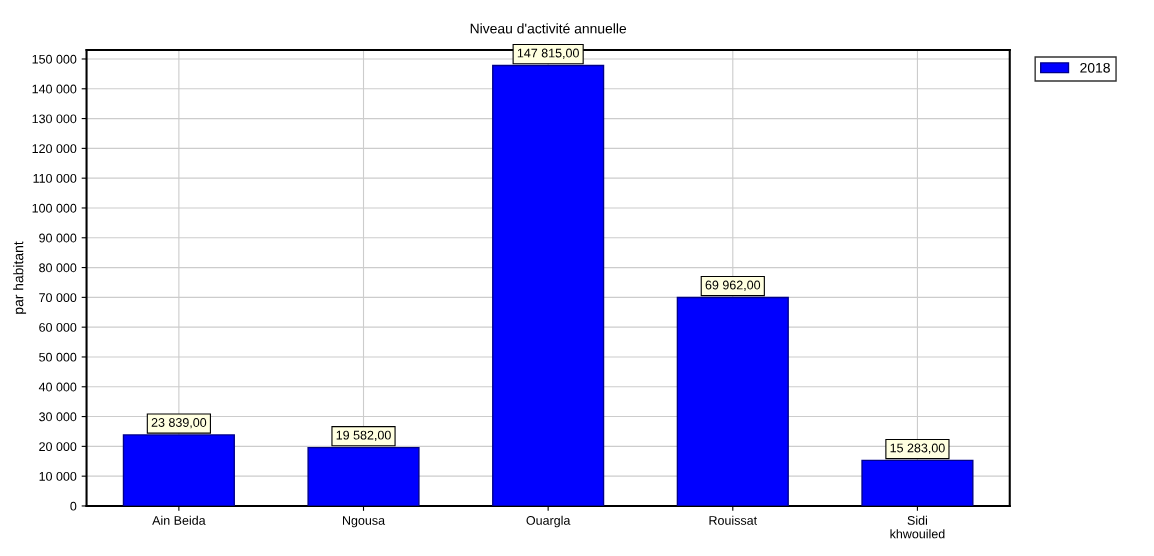 The image size is (1154, 556). What do you see at coordinates (73, 506) in the screenshot?
I see `y-tick-label: 0` at bounding box center [73, 506].